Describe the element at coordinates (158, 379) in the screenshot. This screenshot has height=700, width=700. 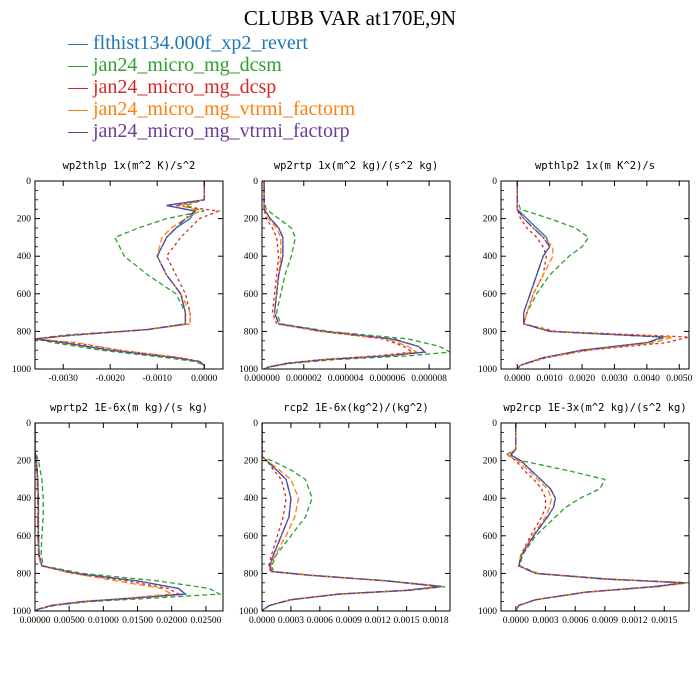
I see `x-tick-label: -0.0010` at that location.